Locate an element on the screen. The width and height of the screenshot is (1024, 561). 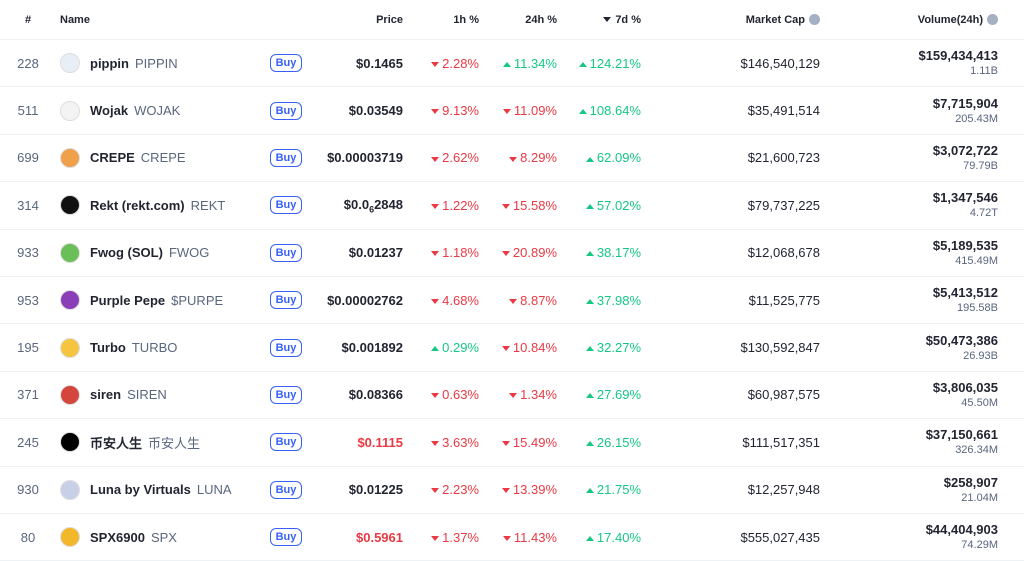
coin-symbol: 币安人生 is located at coordinates (174, 443).